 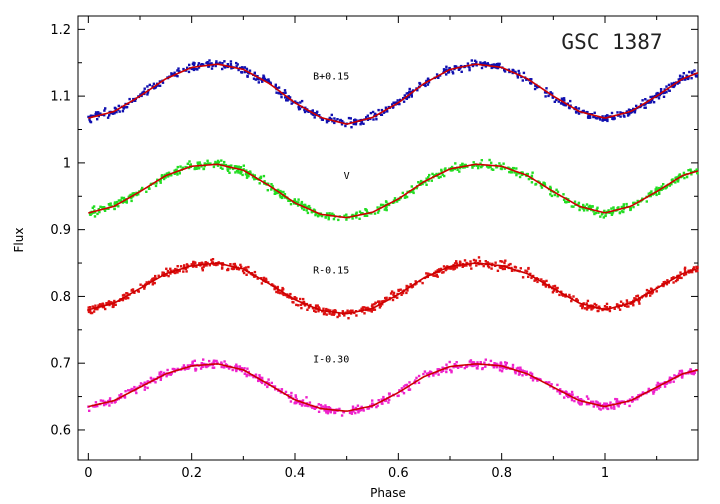 I want to click on y-tick-label: 1.1, so click(x=60, y=97).